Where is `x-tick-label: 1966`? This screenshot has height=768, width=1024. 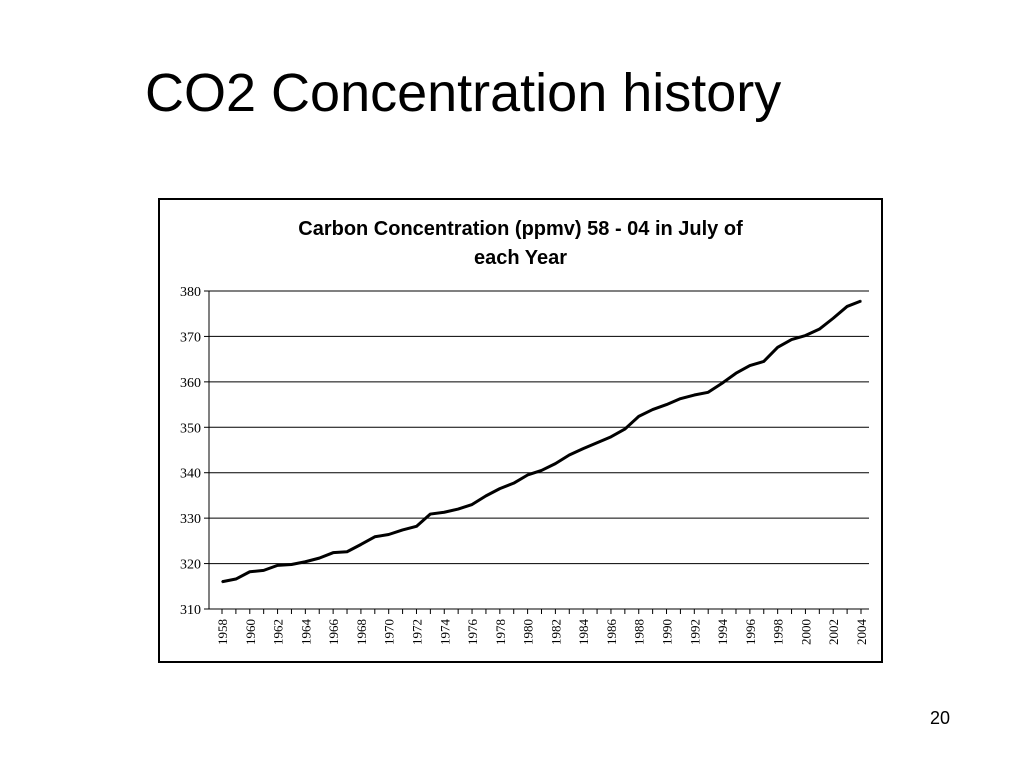 x-tick-label: 1966 is located at coordinates (333, 632).